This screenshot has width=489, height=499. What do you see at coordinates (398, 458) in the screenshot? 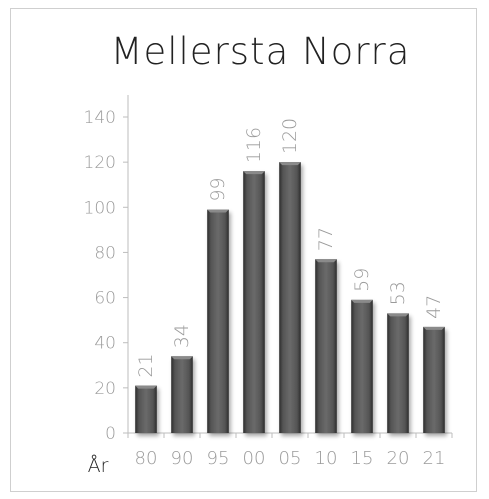
I see `x-tick-label: 20` at bounding box center [398, 458].